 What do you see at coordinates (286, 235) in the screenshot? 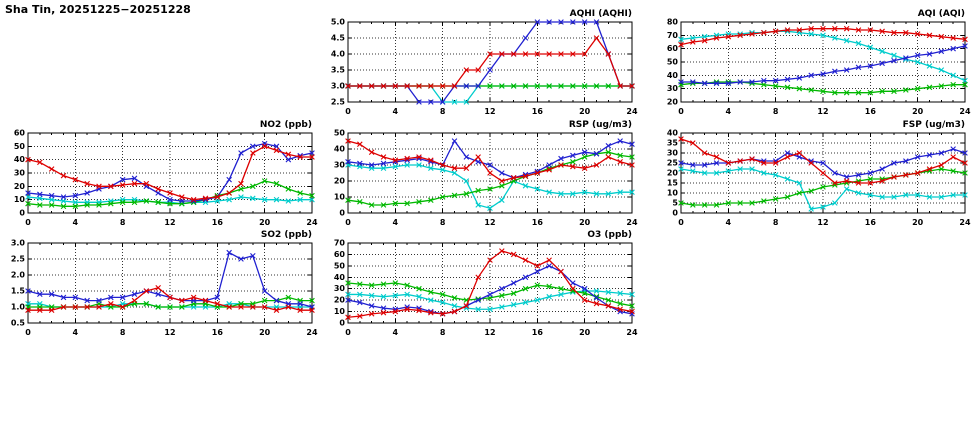
I see `chart-title-so2: SO2 (ppb)` at bounding box center [286, 235].